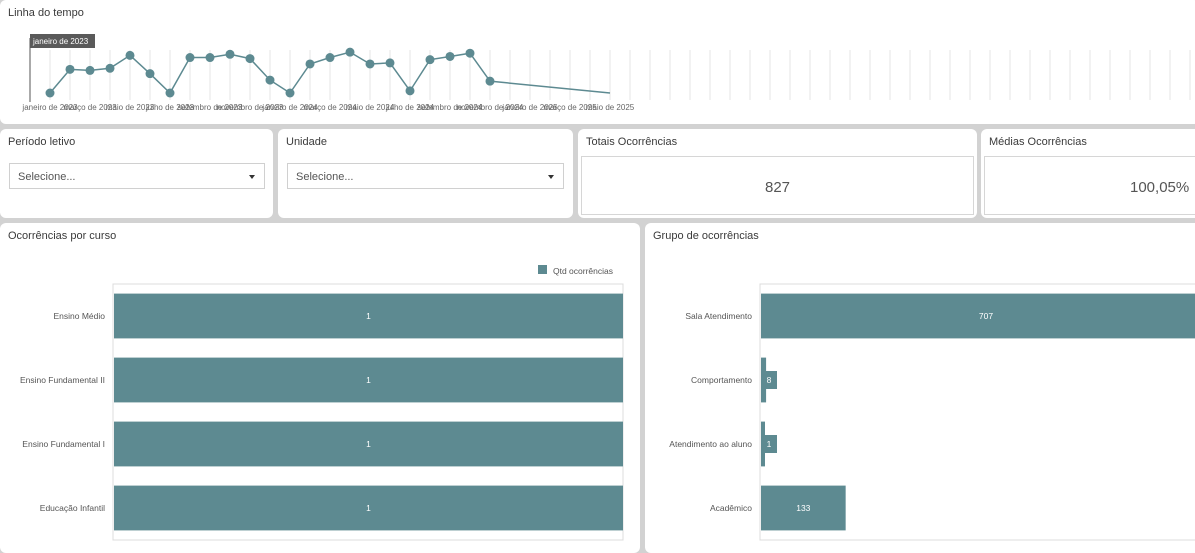 The height and width of the screenshot is (553, 1195). Describe the element at coordinates (529, 107) in the screenshot. I see `timeline-tick-label: janeiro de 2025` at that location.